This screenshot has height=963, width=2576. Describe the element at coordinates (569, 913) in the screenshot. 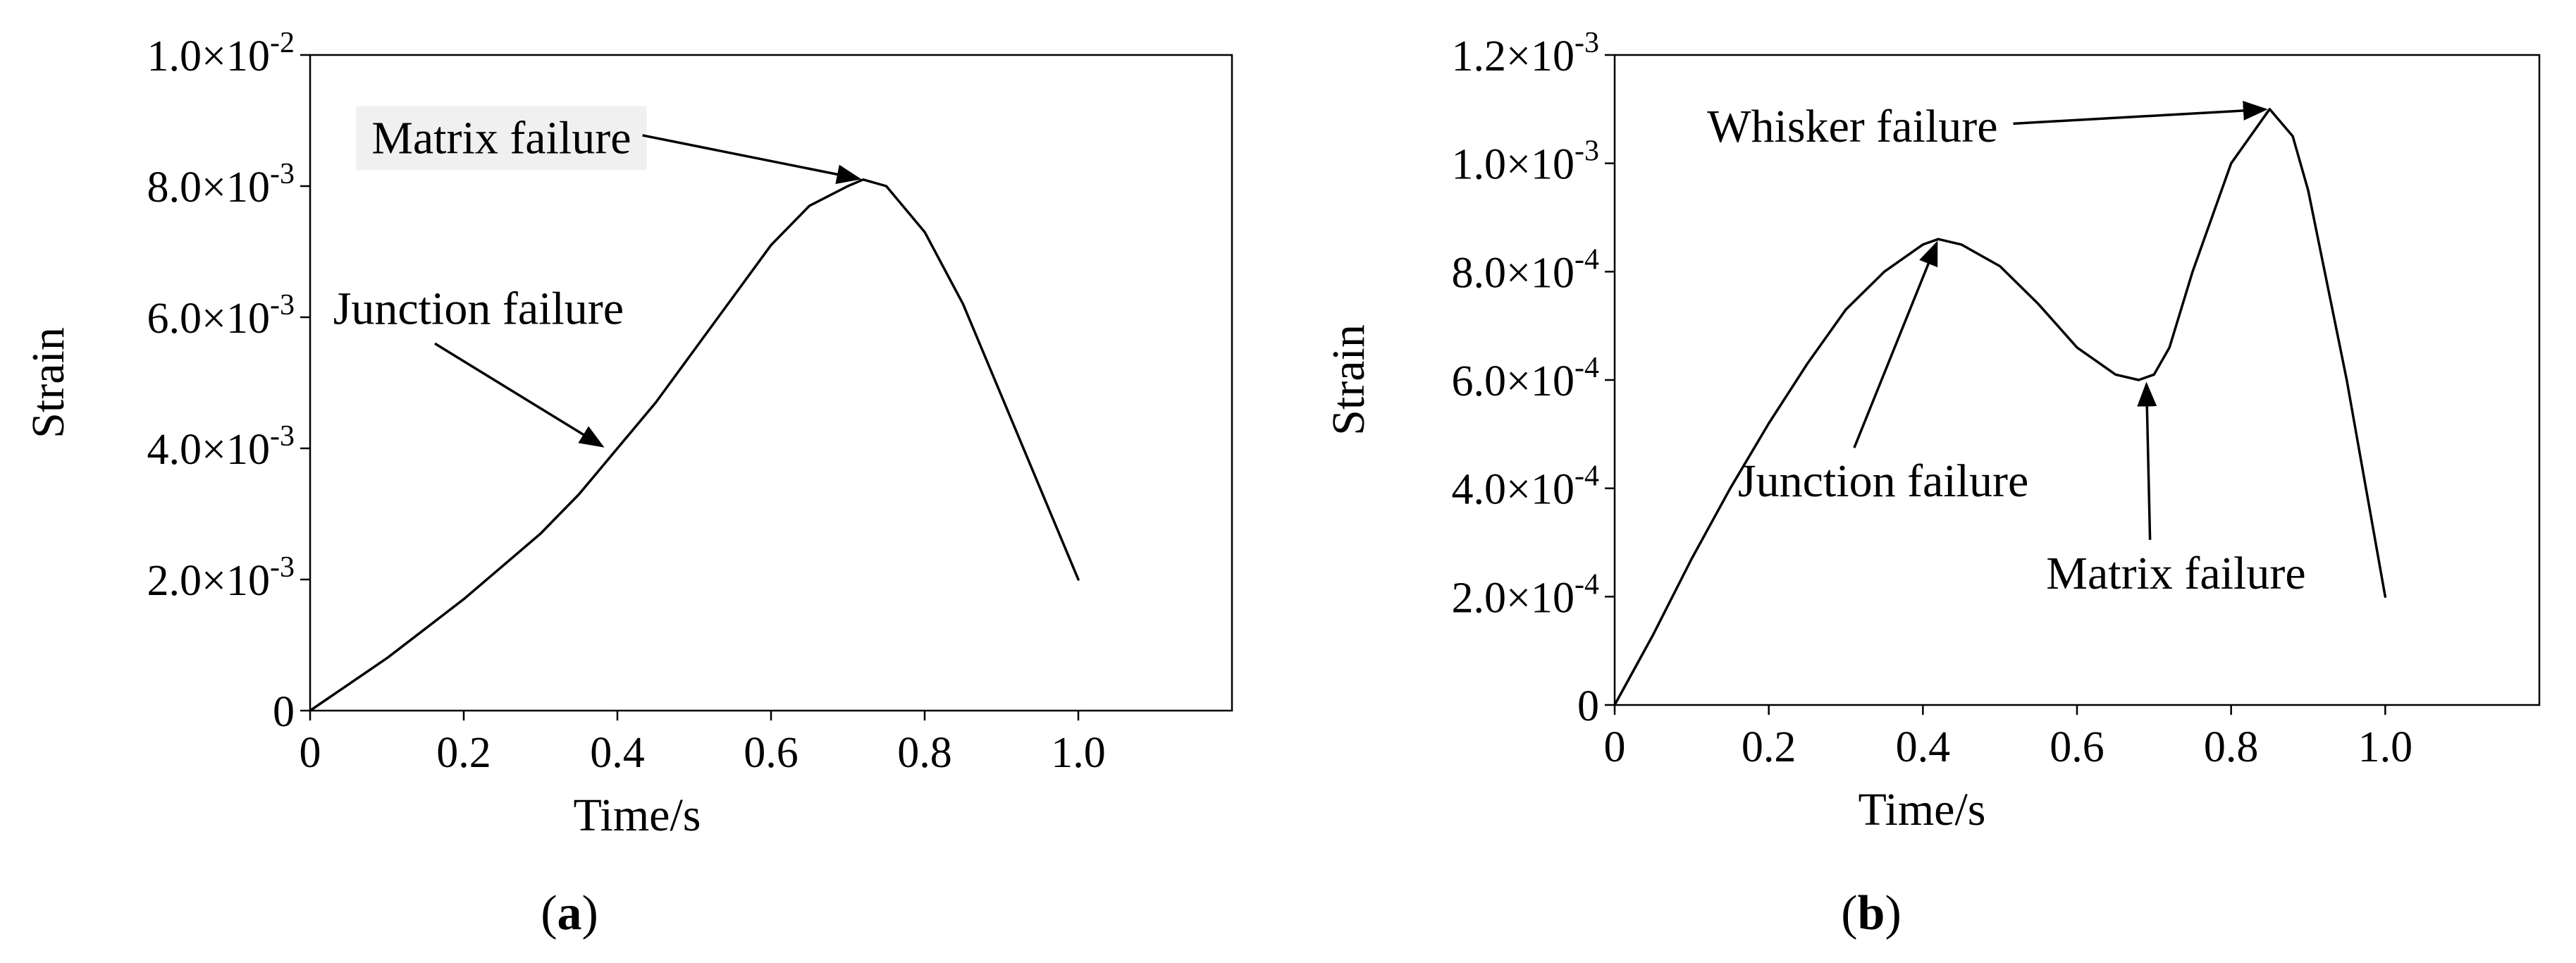

I see `panel-label: (a)` at that location.